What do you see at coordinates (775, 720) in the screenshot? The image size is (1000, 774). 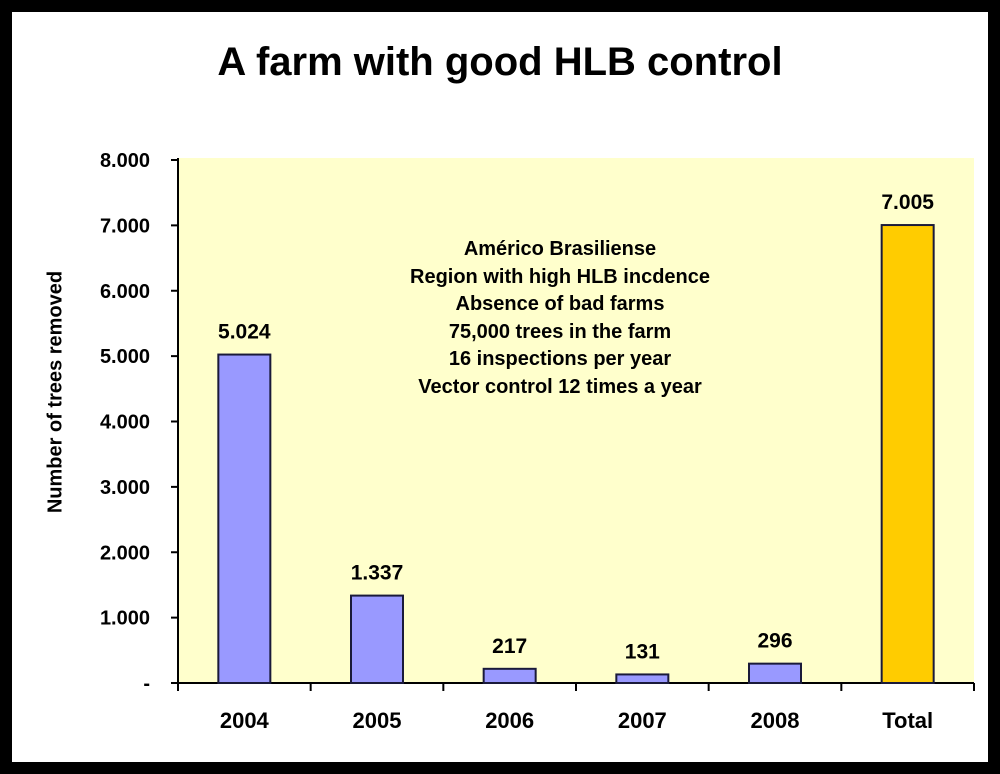 I see `x-tick-label: 2008` at bounding box center [775, 720].